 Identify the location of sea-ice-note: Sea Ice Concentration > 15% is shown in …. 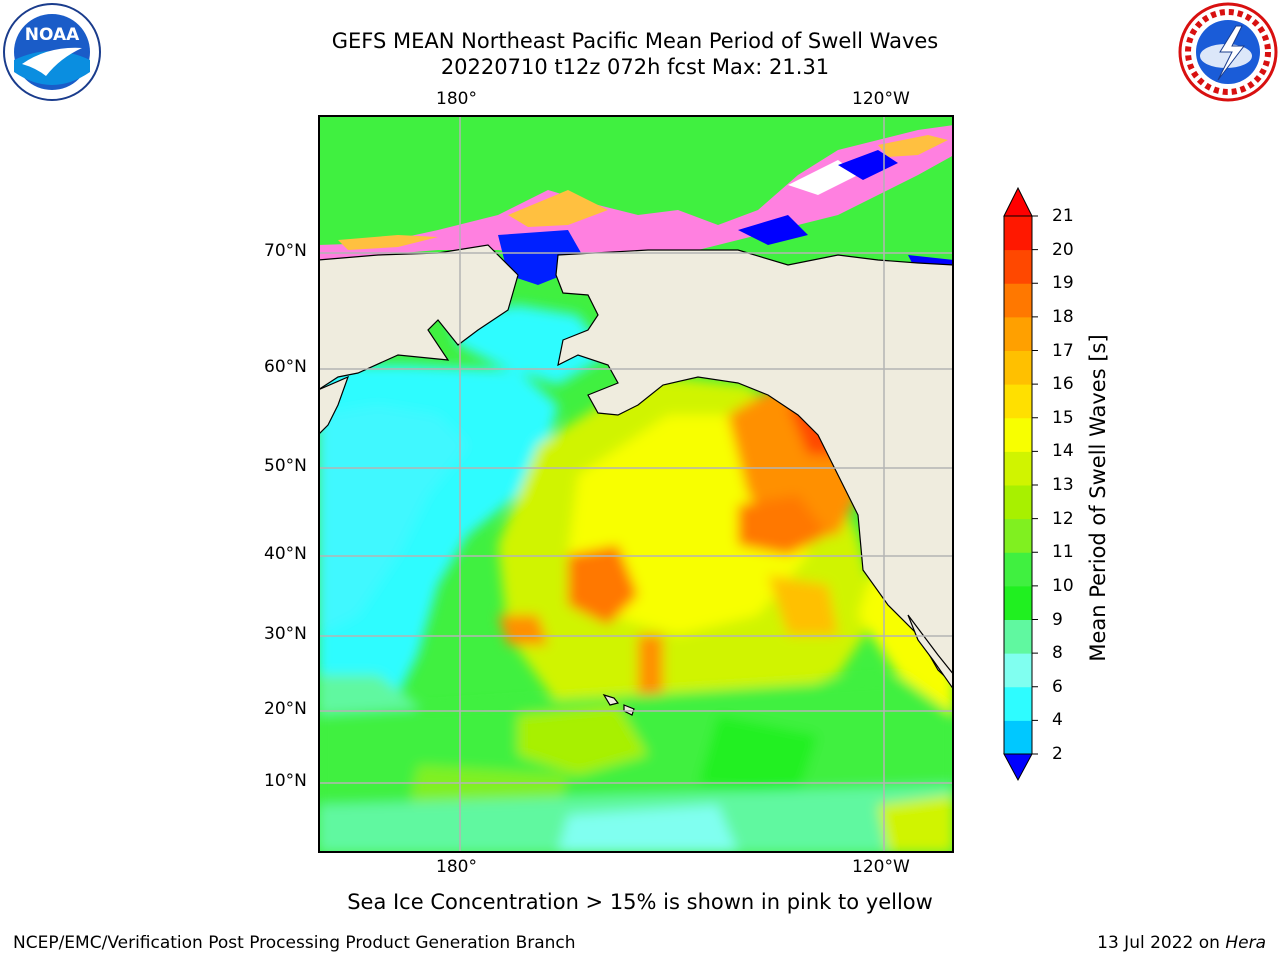
(640, 902).